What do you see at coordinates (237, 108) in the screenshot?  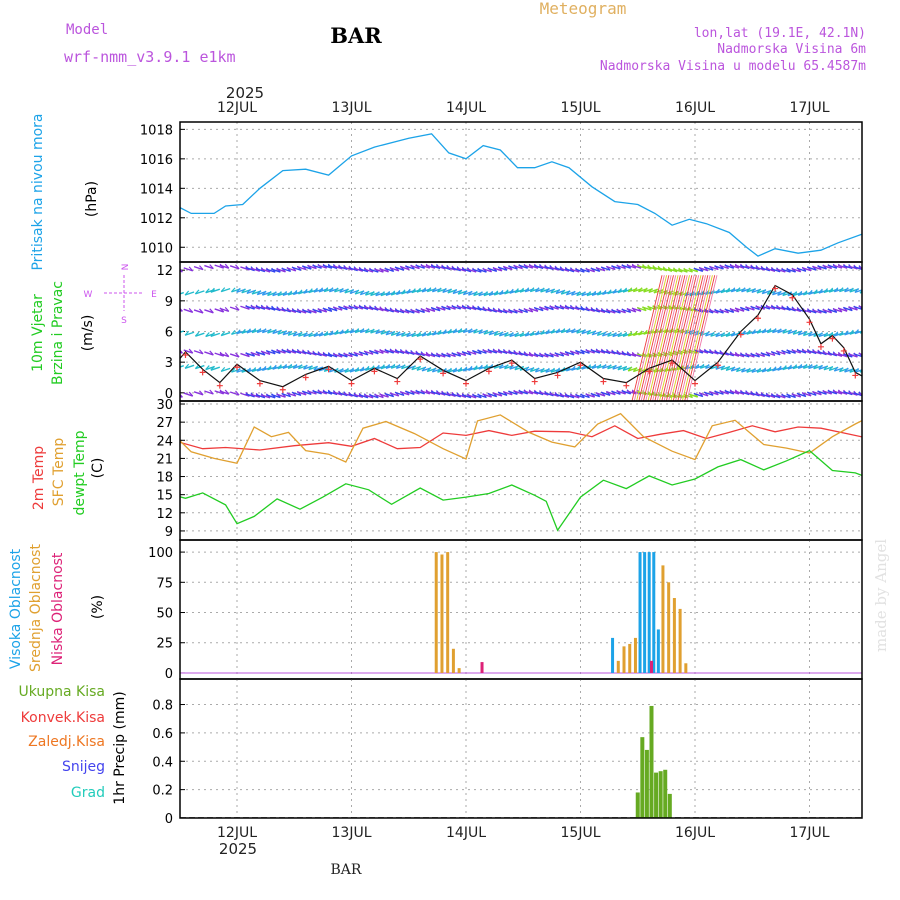 I see `time-tick-top: 12JUL` at bounding box center [237, 108].